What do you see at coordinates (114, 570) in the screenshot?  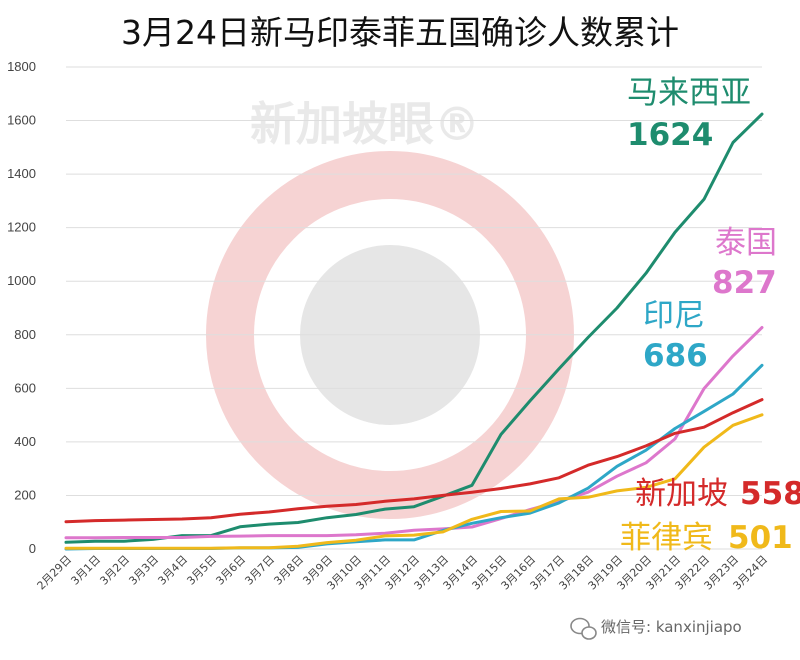 I see `x-tick-label: 3月2日` at bounding box center [114, 570].